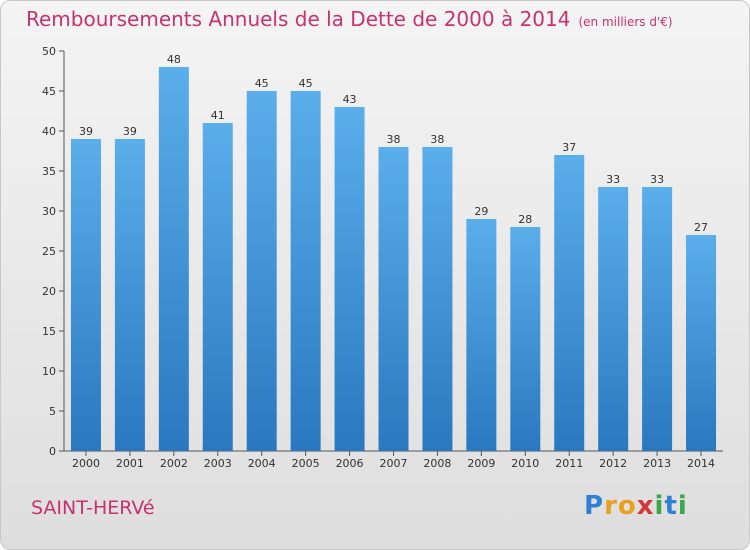  Describe the element at coordinates (394, 463) in the screenshot. I see `x-tick-label: 2007` at that location.